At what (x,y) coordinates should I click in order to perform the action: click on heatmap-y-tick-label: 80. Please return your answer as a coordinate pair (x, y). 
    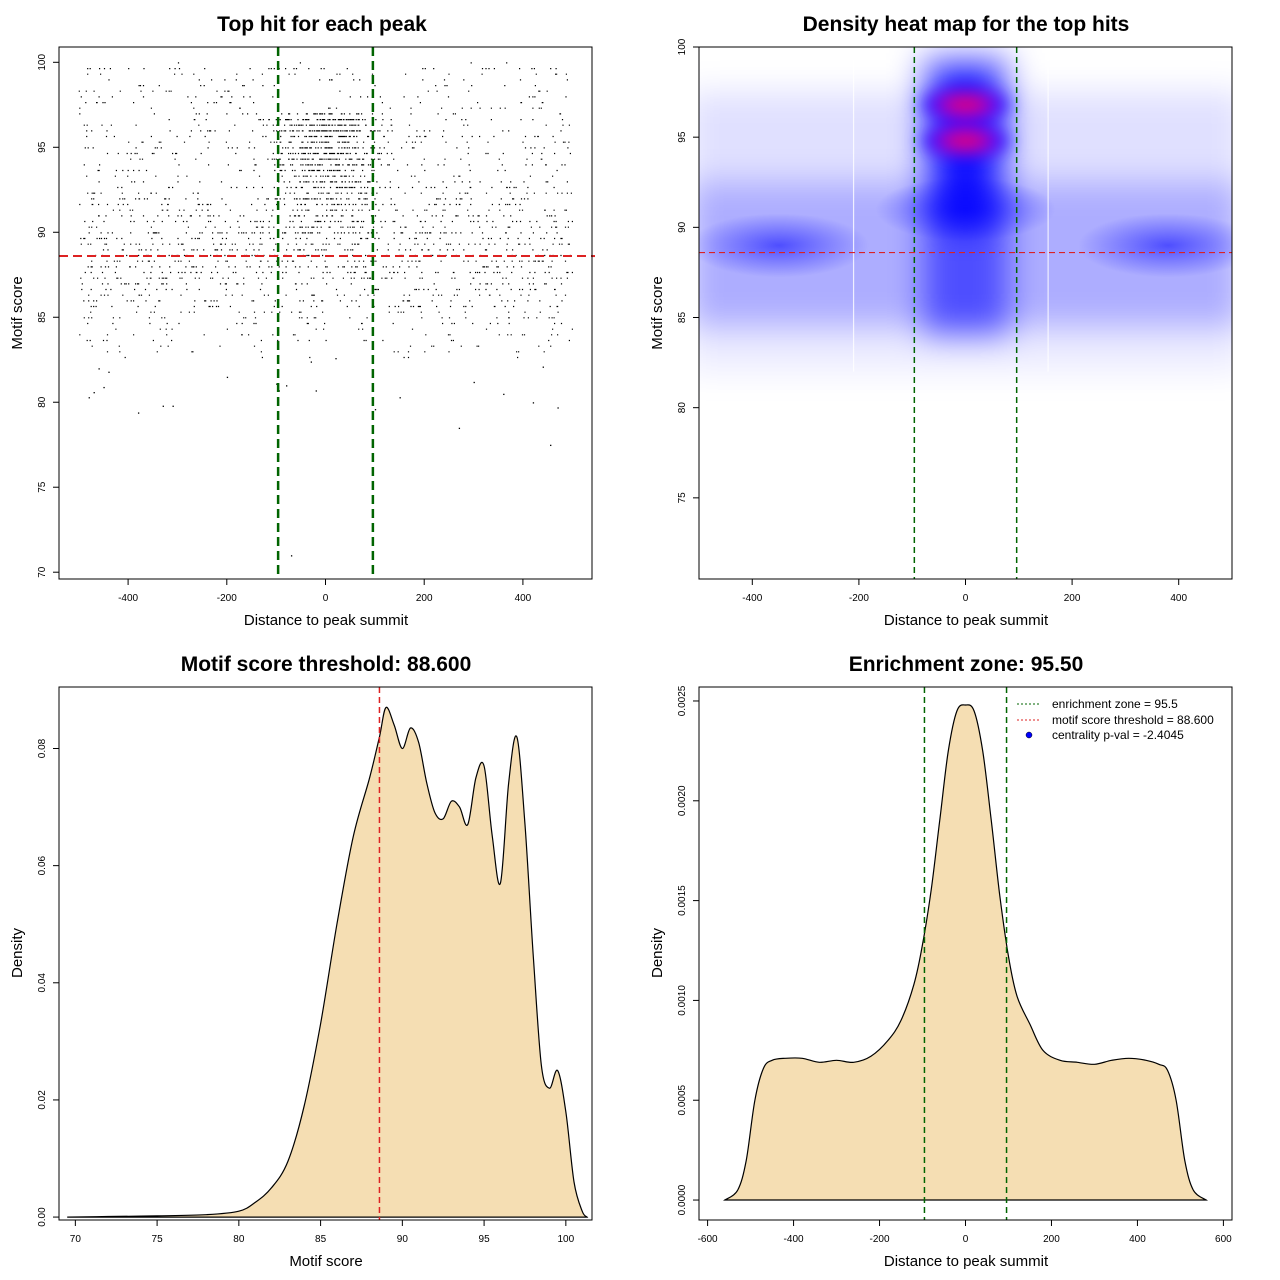
    Looking at the image, I should click on (682, 408).